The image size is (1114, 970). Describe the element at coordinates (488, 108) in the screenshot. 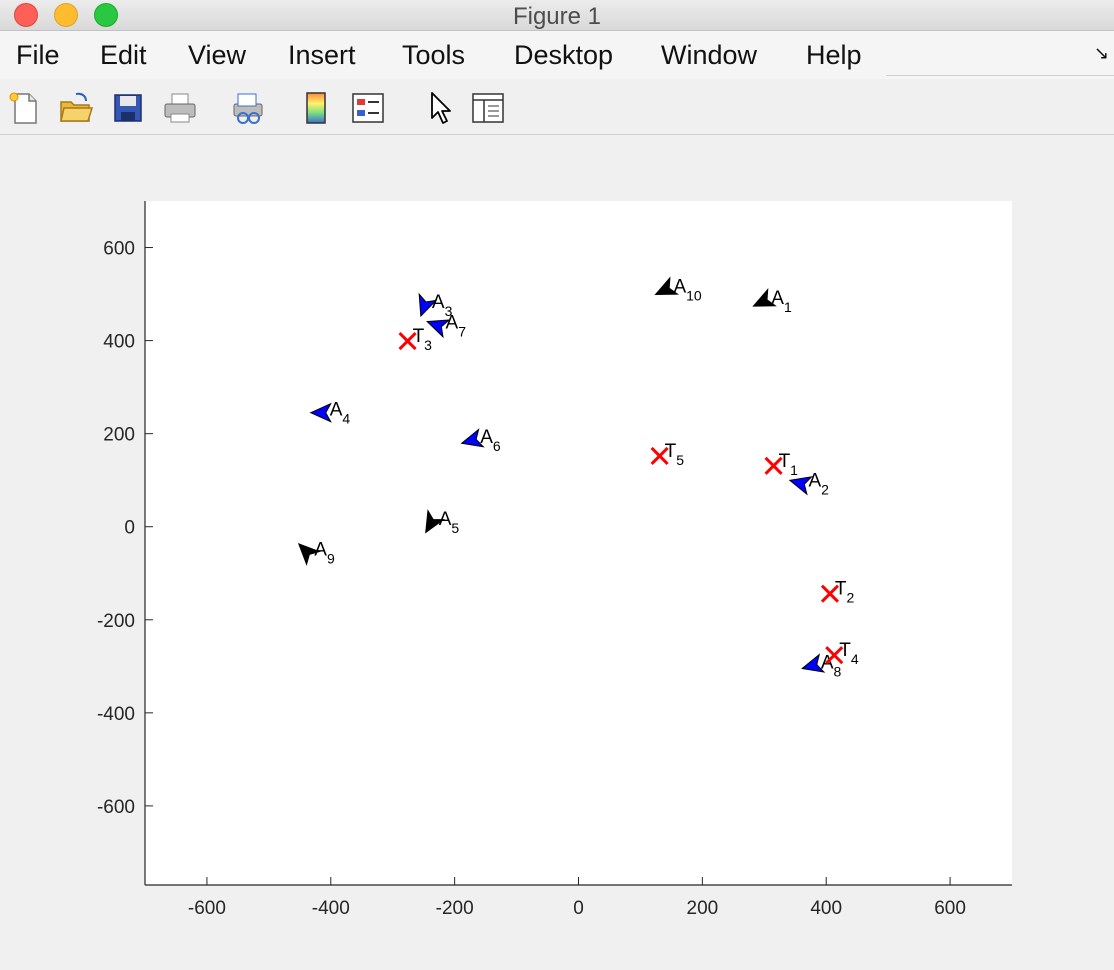

I see `property-editor-icon` at that location.